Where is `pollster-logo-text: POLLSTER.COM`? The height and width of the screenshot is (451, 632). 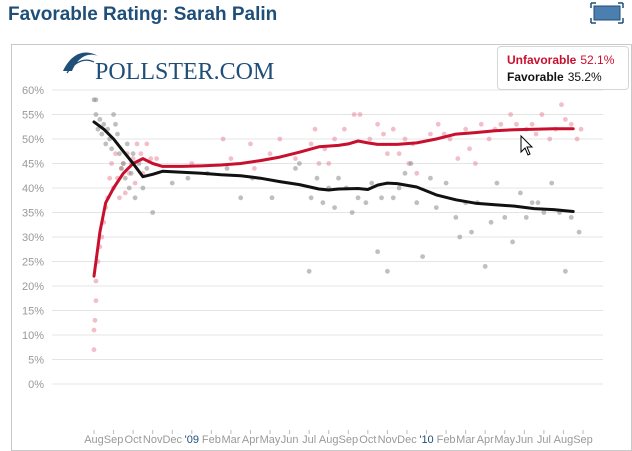 pollster-logo-text: POLLSTER.COM is located at coordinates (184, 72).